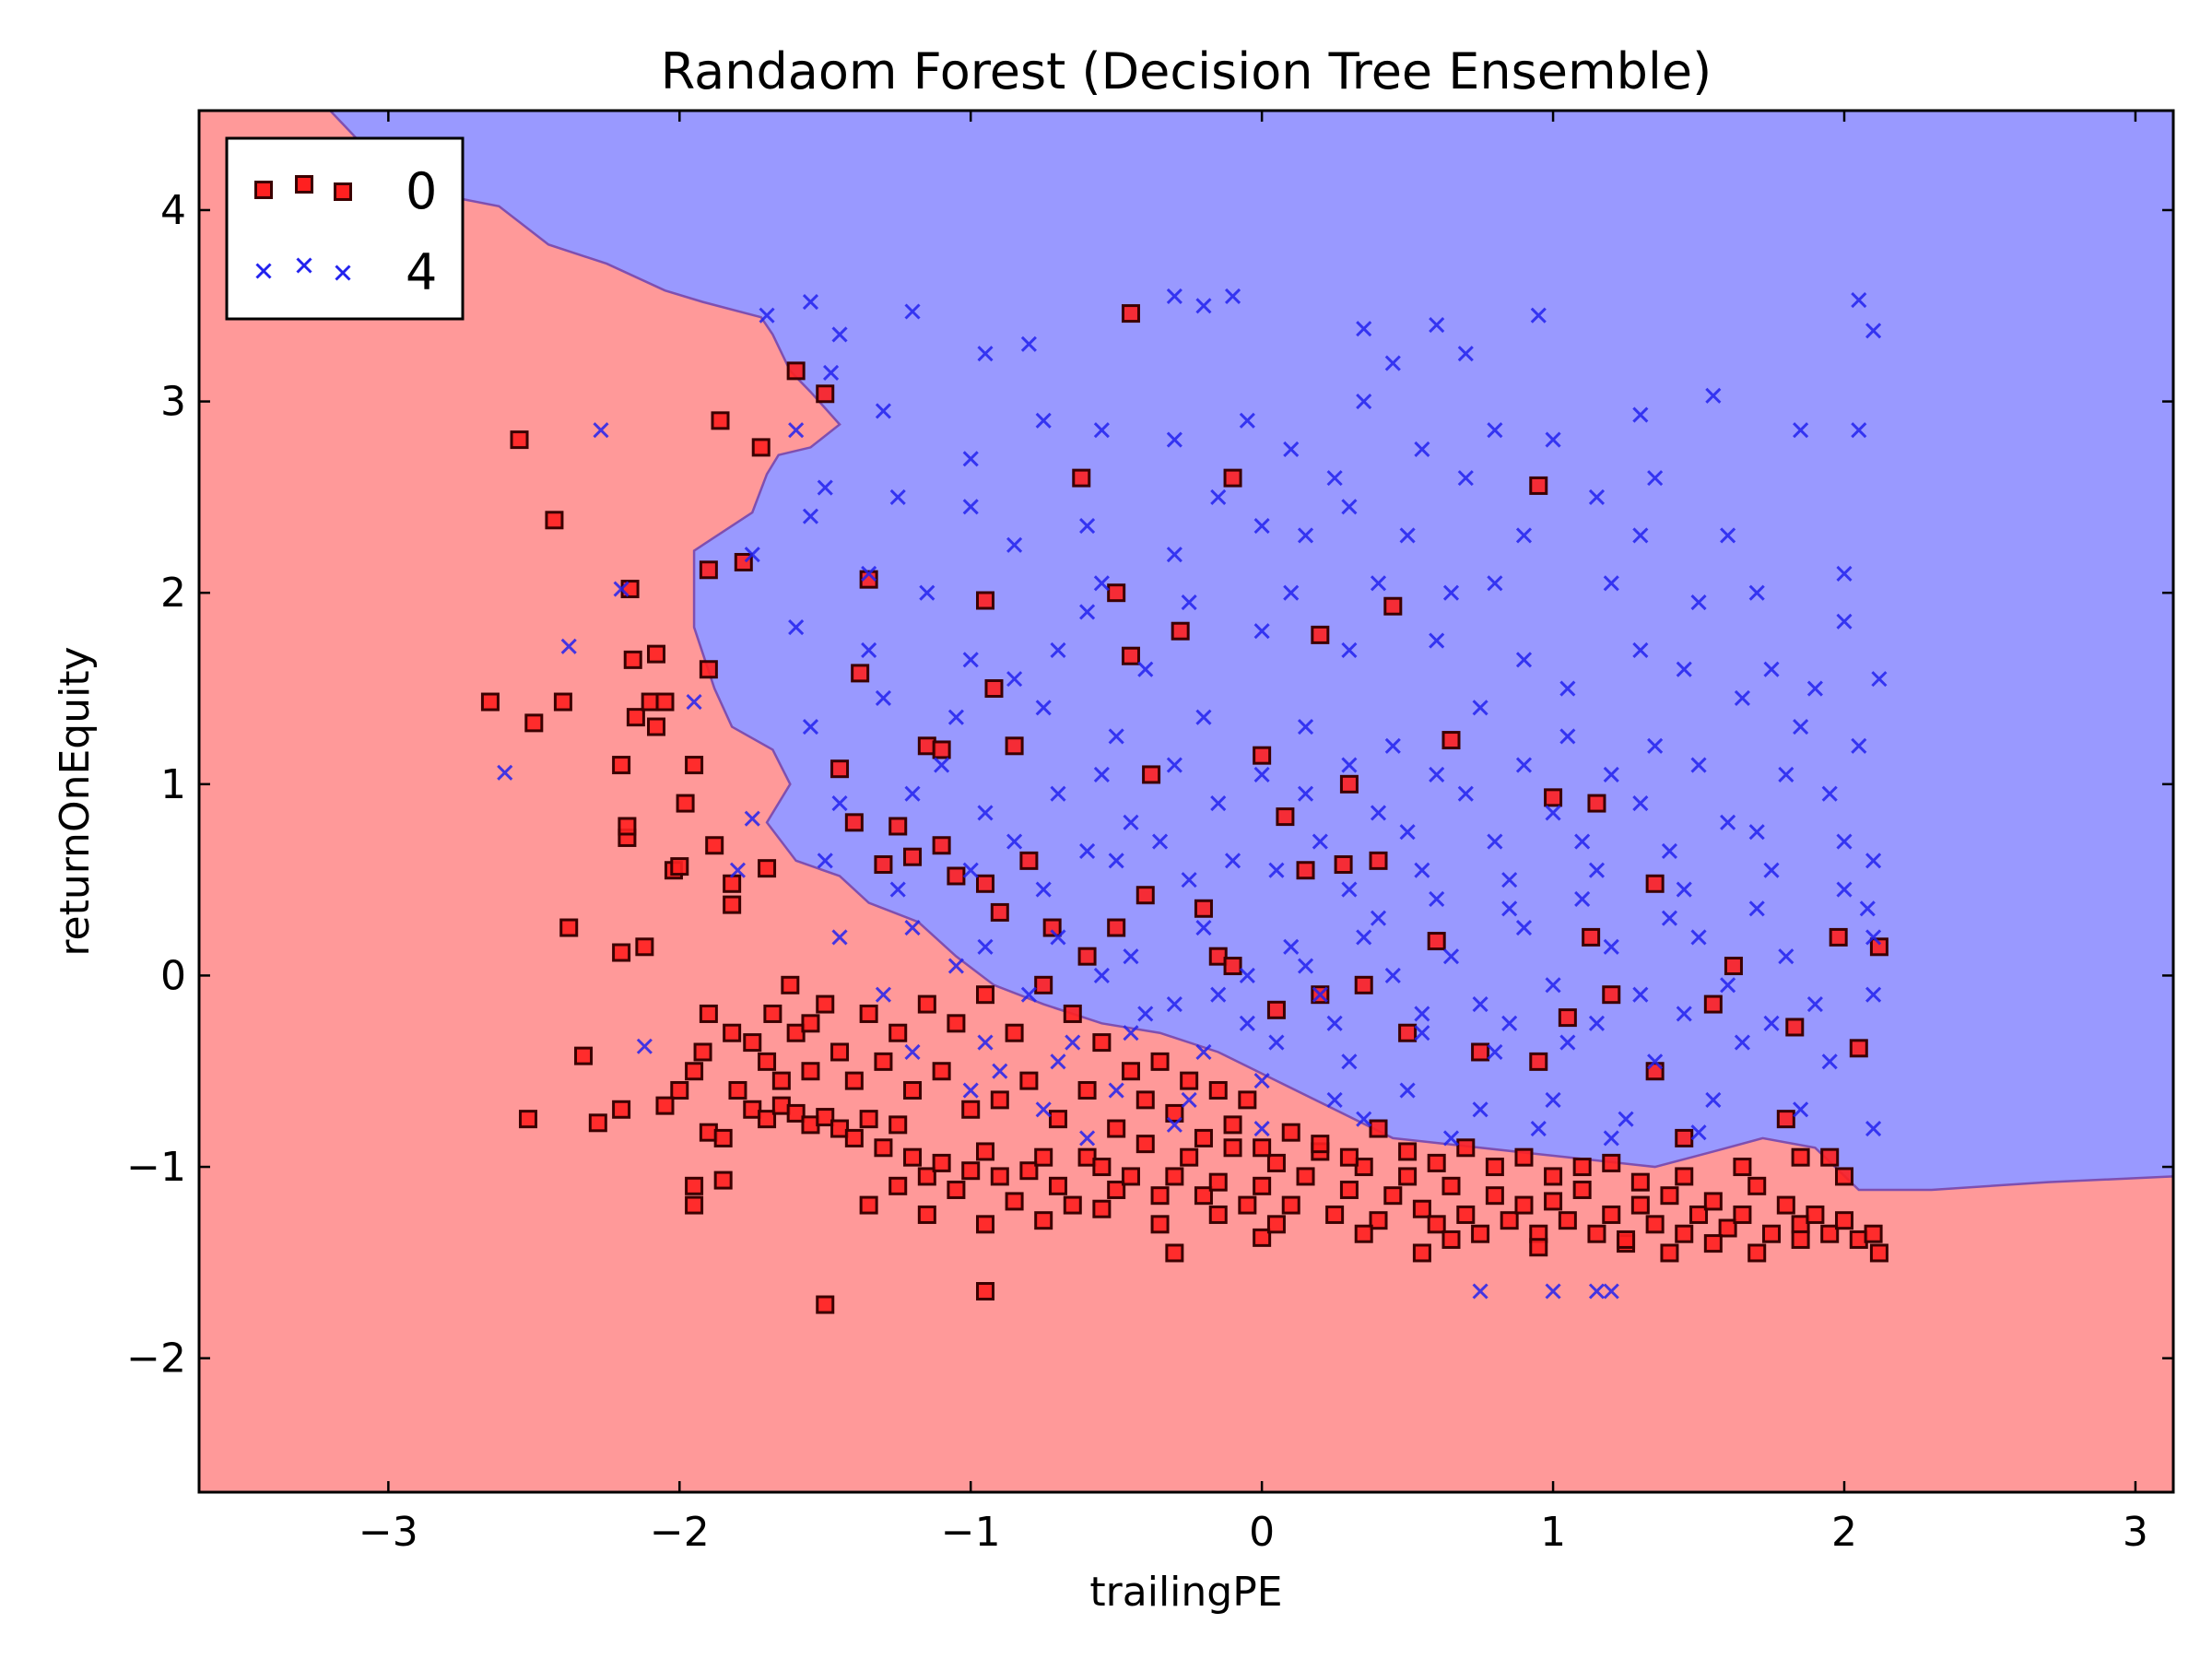 The width and height of the screenshot is (2212, 1659). I want to click on x-tick-label: 2, so click(1844, 1532).